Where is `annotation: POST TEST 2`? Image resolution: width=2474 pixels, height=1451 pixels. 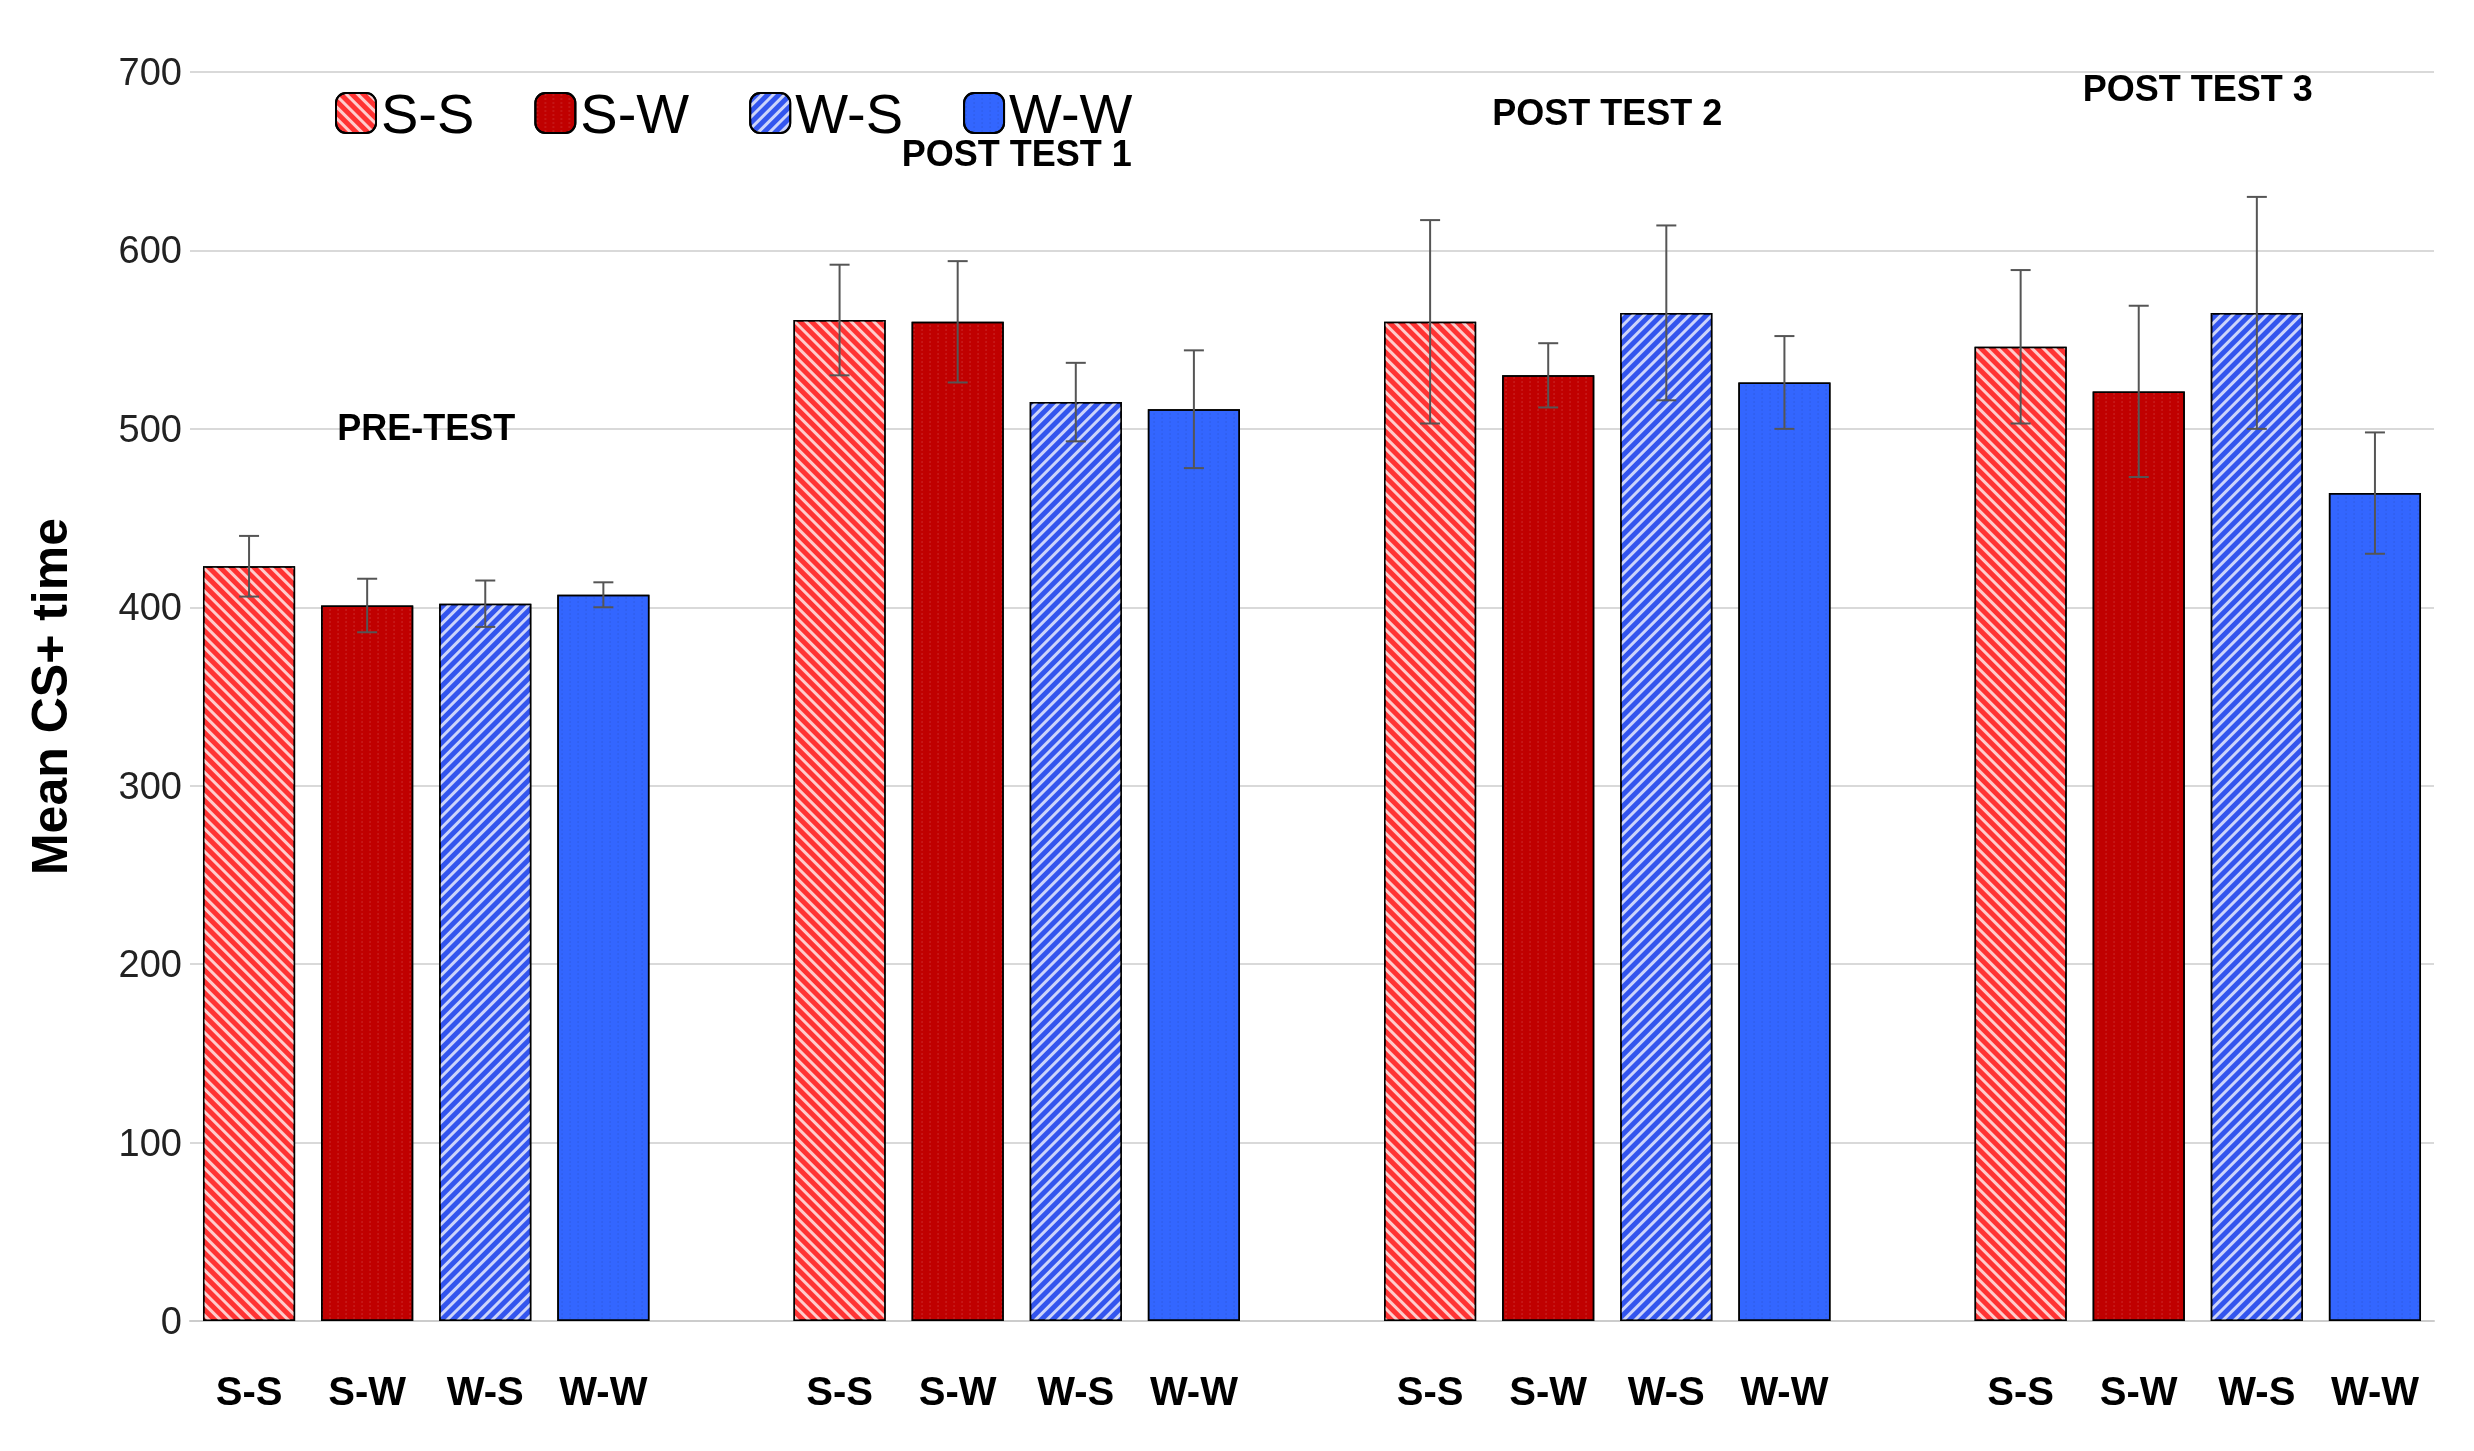
annotation: POST TEST 2 is located at coordinates (1607, 112).